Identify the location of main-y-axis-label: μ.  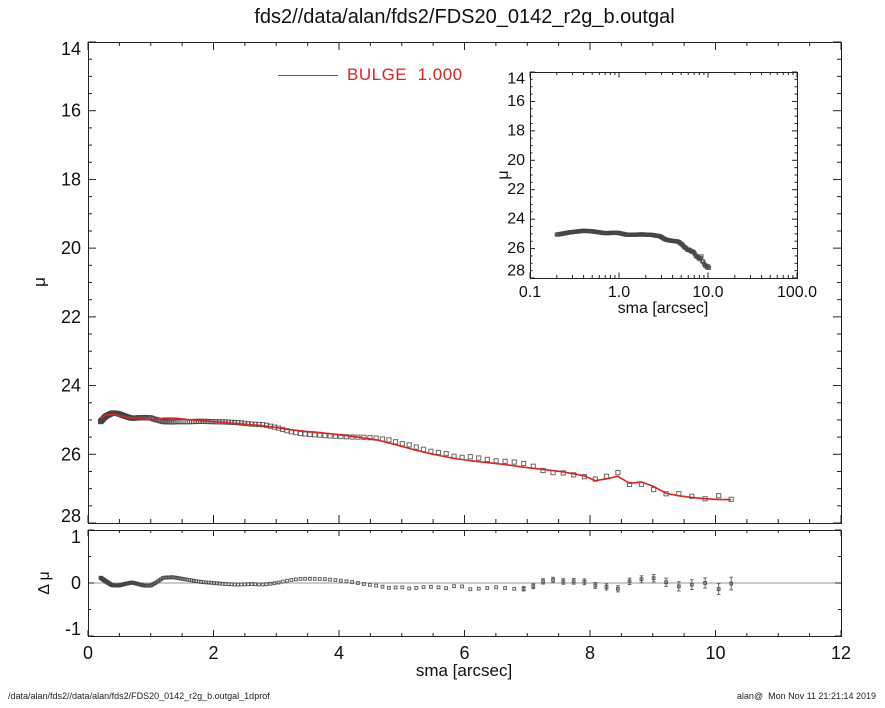
(39, 282).